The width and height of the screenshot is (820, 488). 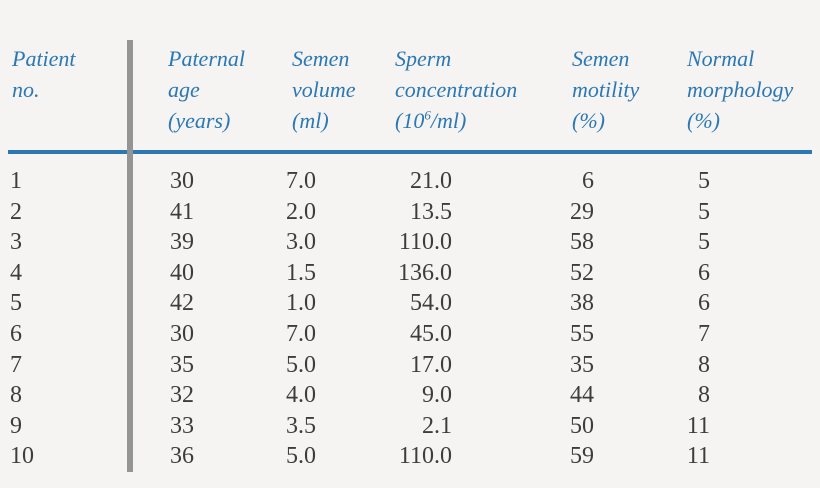 I want to click on column-header-sperm-concentration: Sperm concentration (106/ml), so click(x=456, y=89).